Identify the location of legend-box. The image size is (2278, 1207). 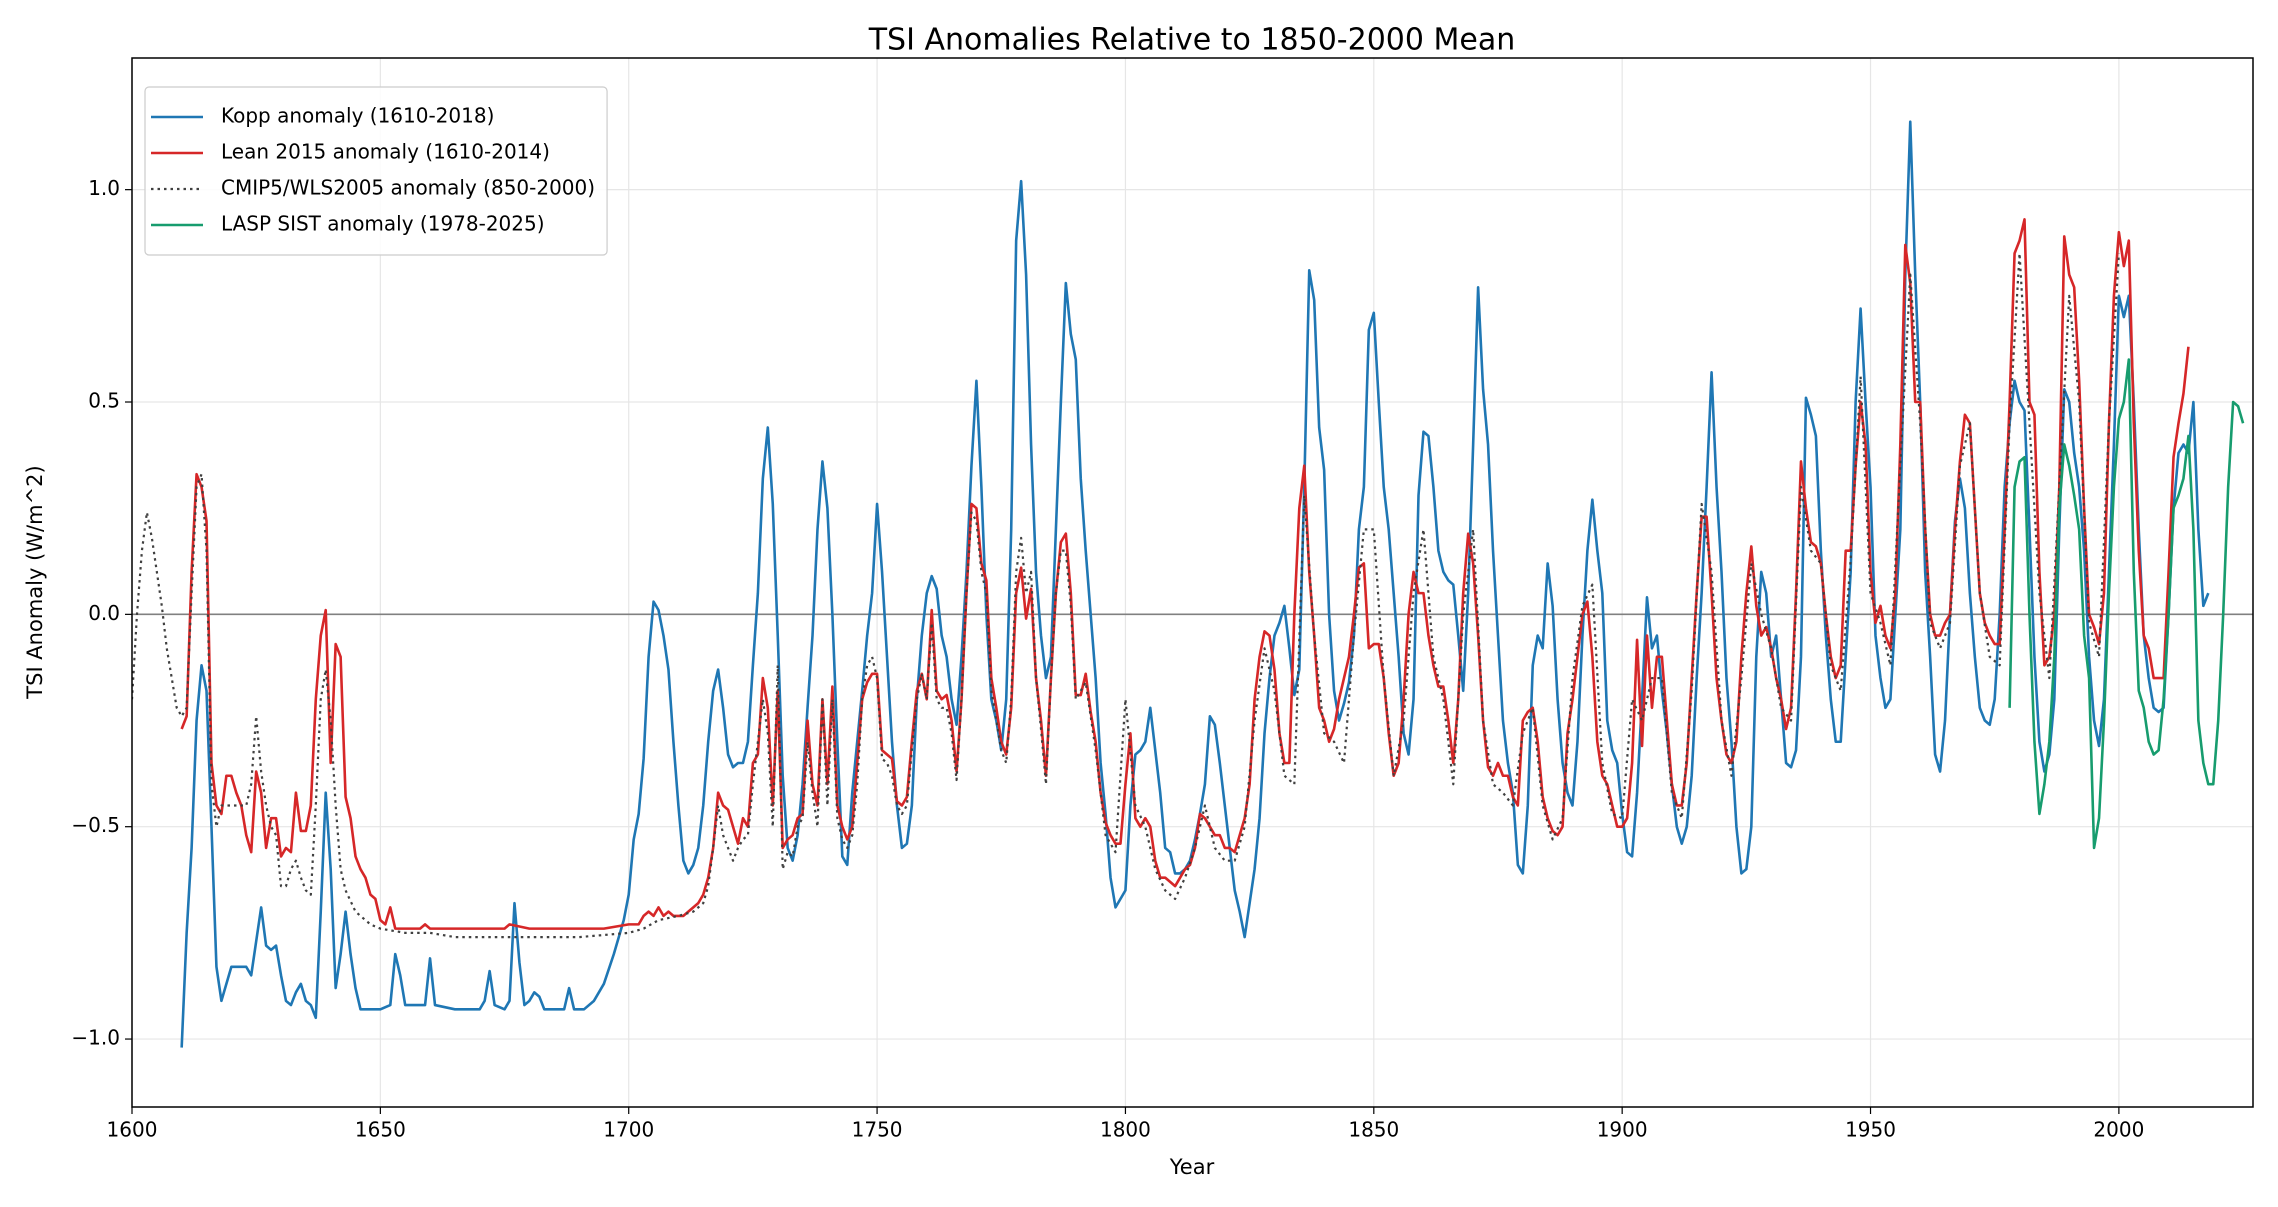
(376, 171).